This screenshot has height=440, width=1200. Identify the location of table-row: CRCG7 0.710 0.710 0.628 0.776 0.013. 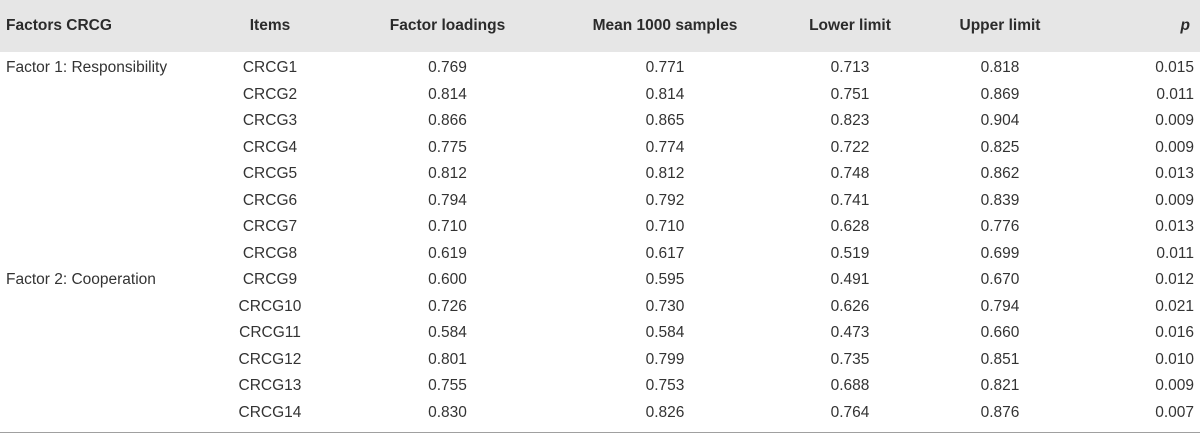
(600, 227).